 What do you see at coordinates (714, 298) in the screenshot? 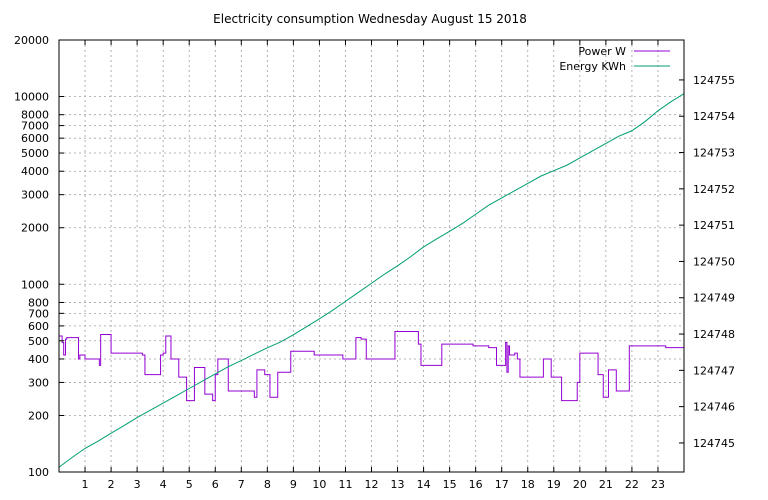
I see `y2-tick-label: 124749` at bounding box center [714, 298].